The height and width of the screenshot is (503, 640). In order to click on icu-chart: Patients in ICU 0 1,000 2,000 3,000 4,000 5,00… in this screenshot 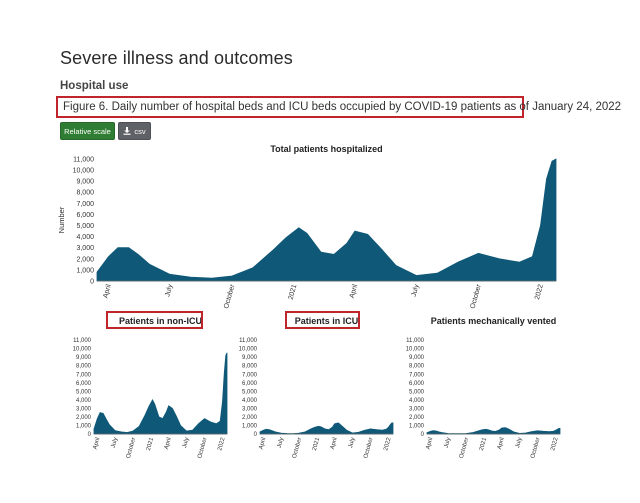, I will do `click(316, 387)`.